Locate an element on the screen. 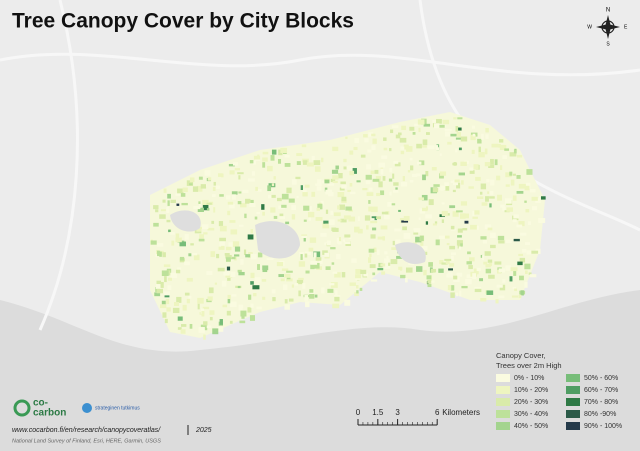 The height and width of the screenshot is (451, 640). scale-label: 3 is located at coordinates (397, 412).